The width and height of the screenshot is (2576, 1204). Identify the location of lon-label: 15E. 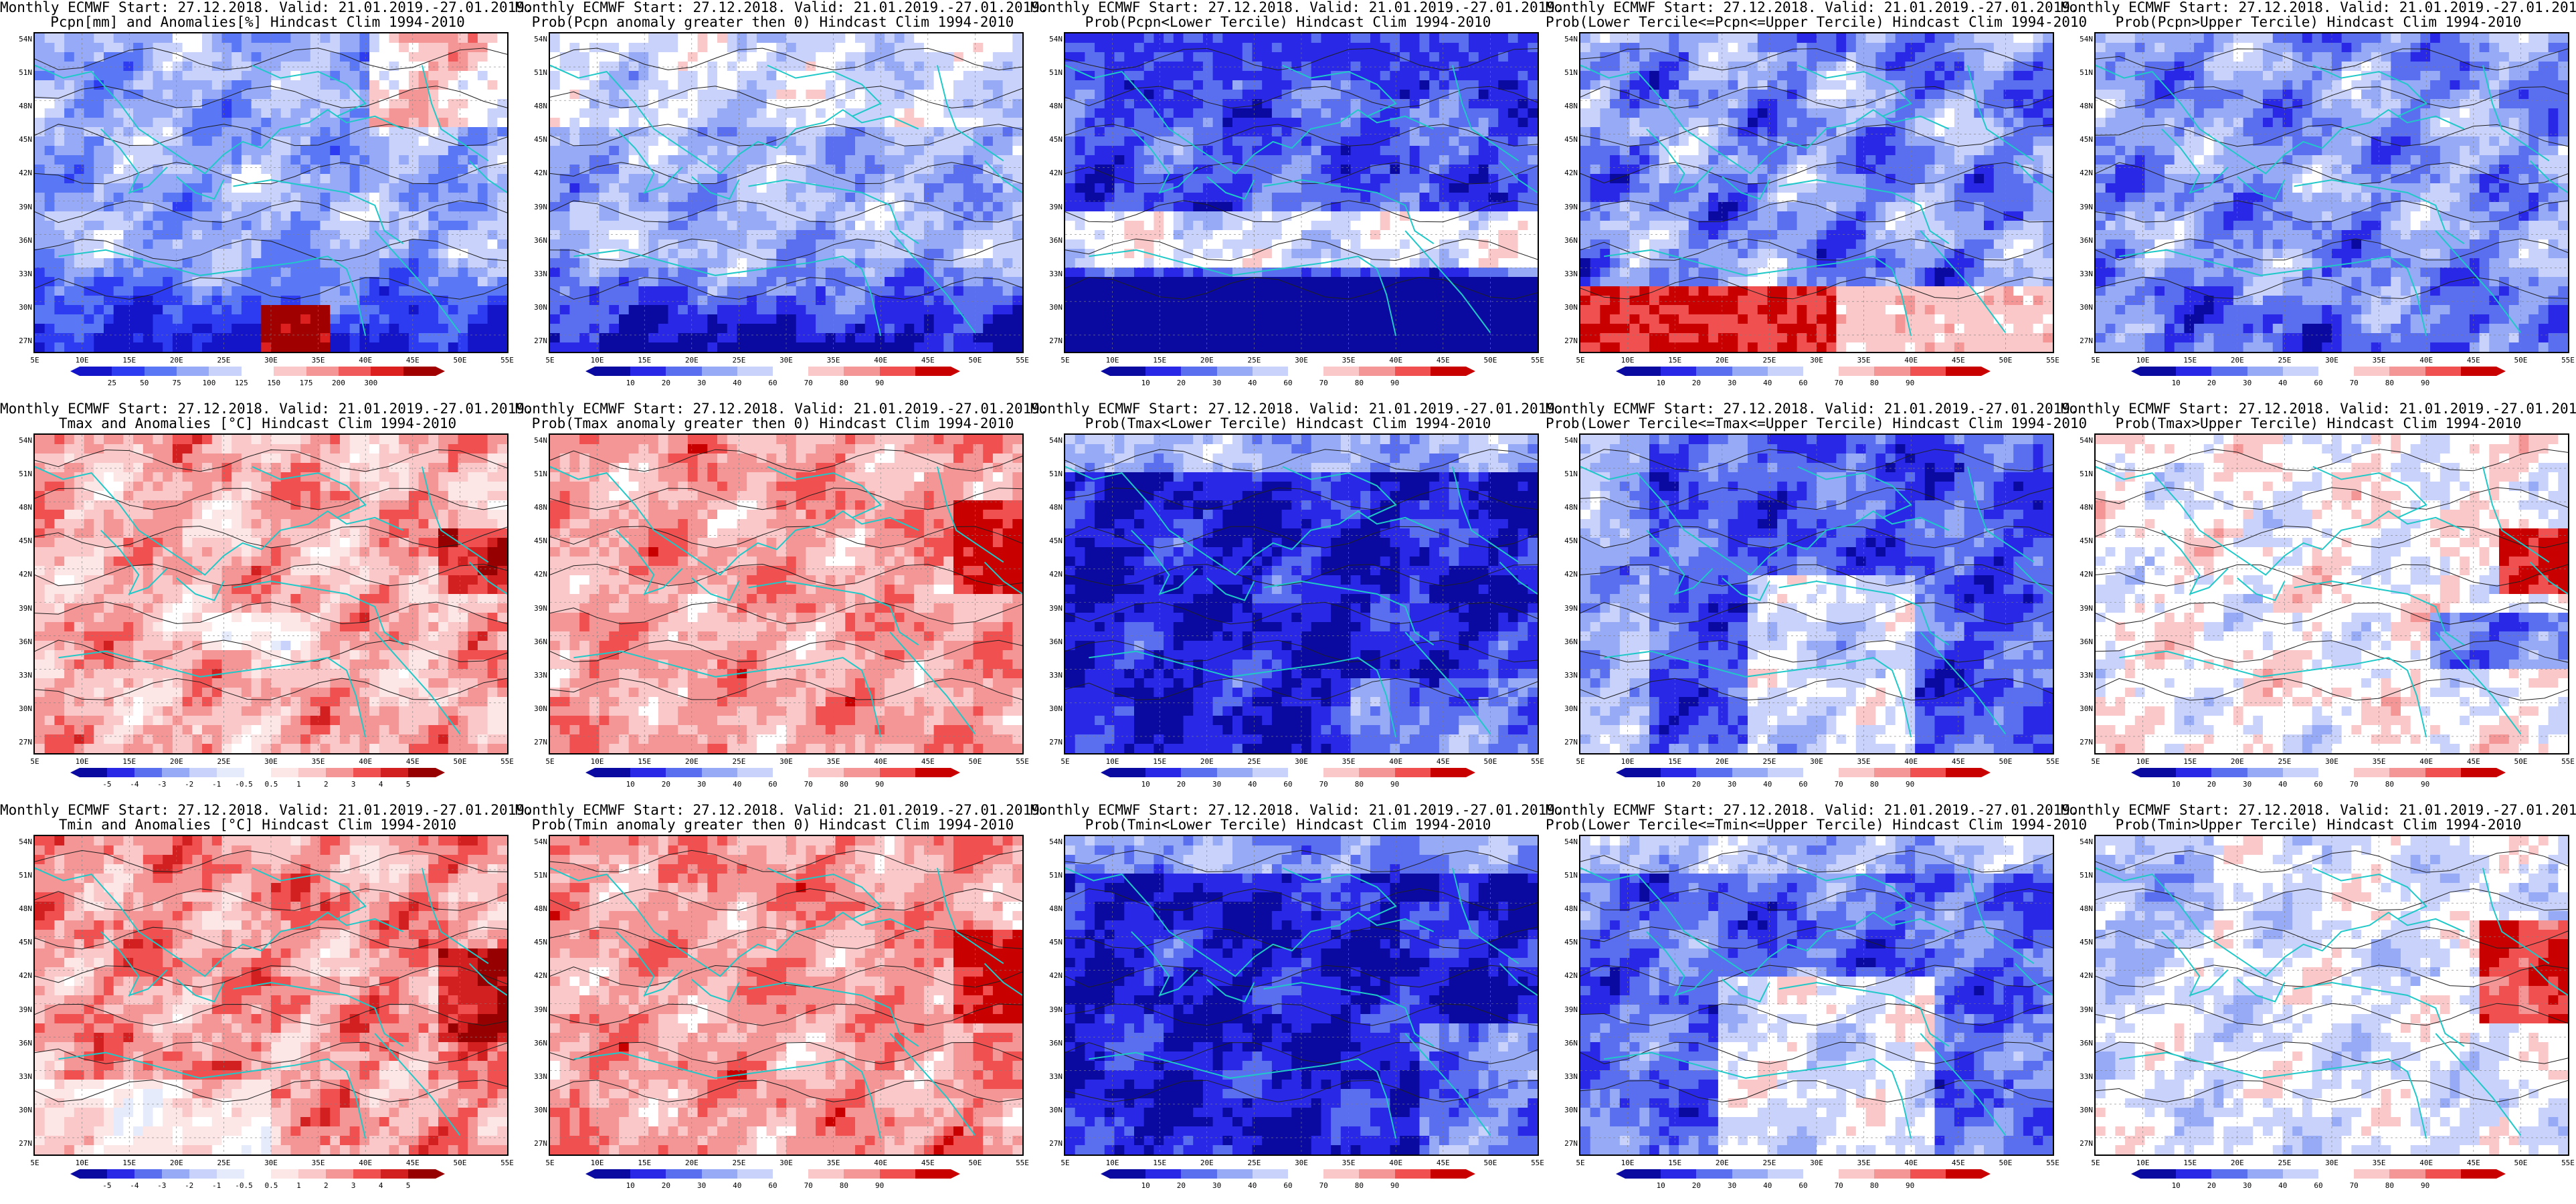
(644, 360).